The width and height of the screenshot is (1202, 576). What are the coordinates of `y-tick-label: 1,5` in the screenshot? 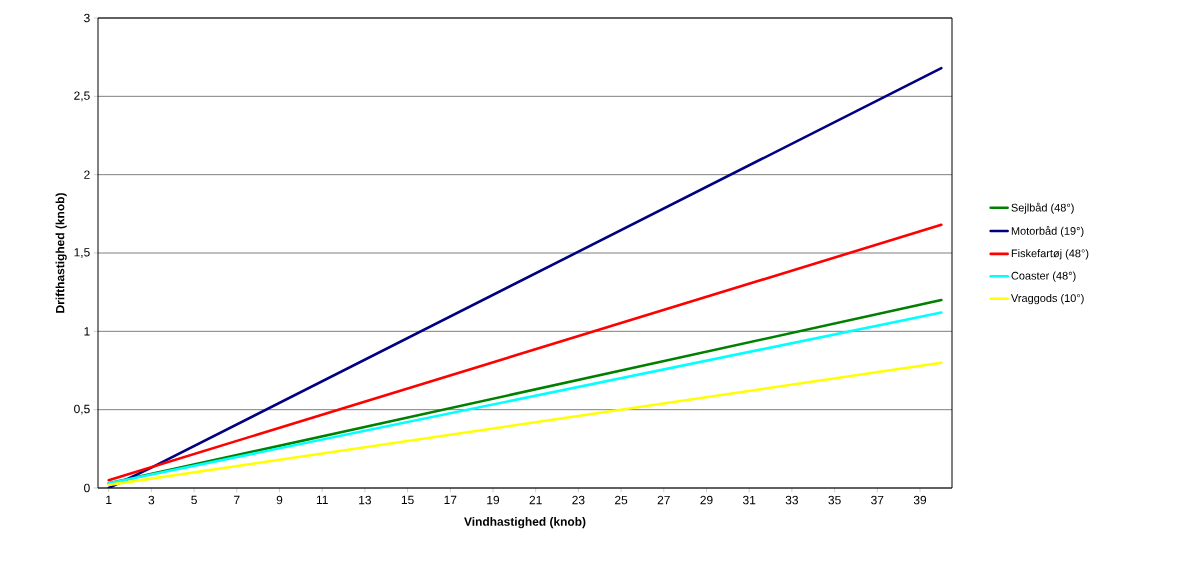 It's located at (82, 253).